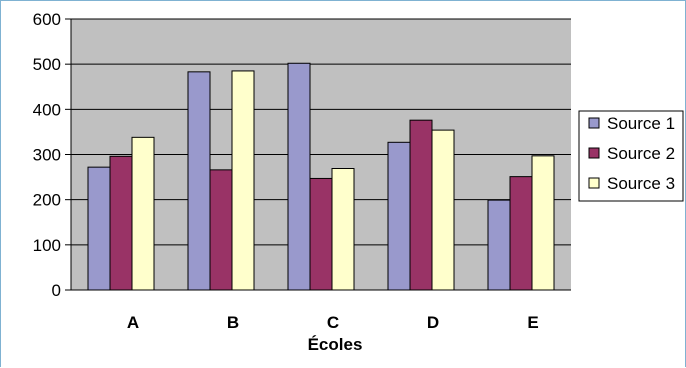 The height and width of the screenshot is (368, 686). What do you see at coordinates (233, 322) in the screenshot?
I see `x-category-label: B` at bounding box center [233, 322].